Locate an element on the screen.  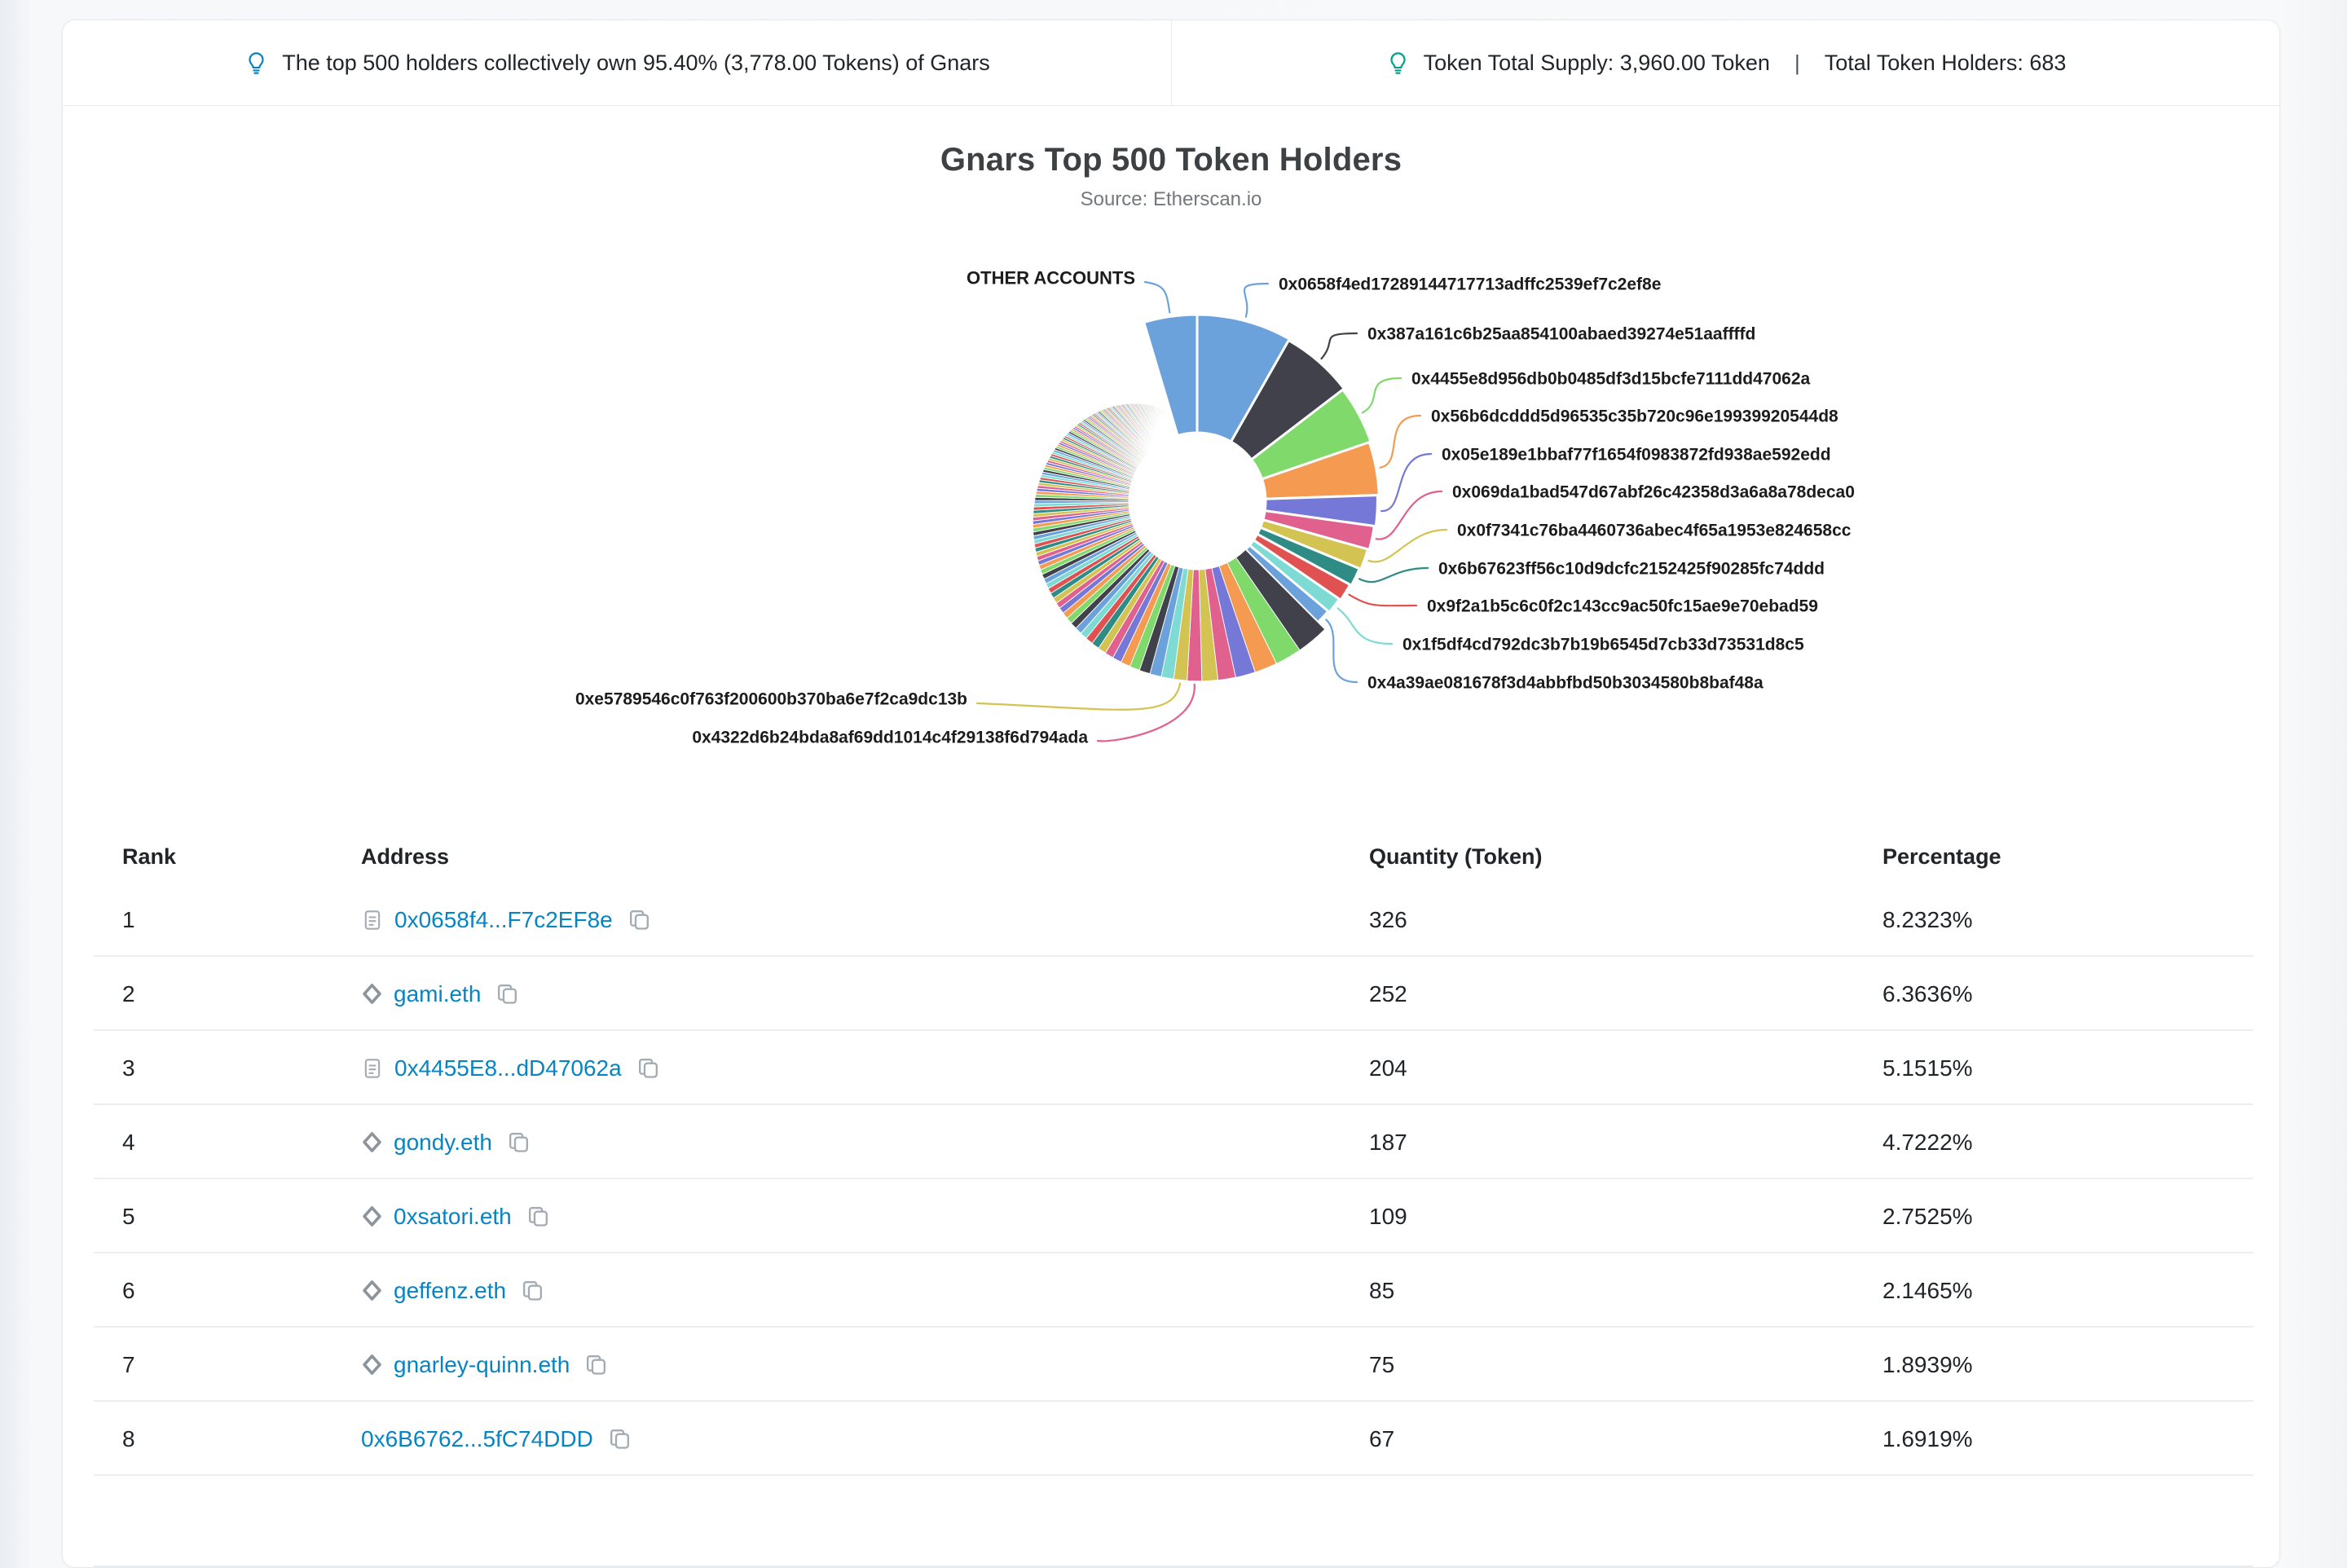
quantity-cell: 204 is located at coordinates (1388, 1068).